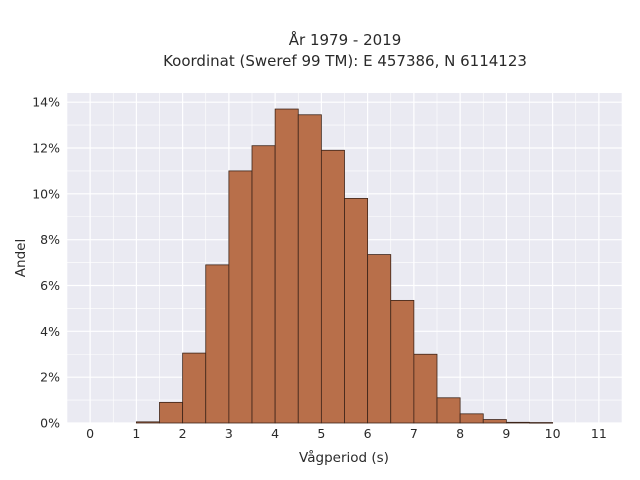 The image size is (640, 480). I want to click on chart-title-line1: År 1979 - 2019, so click(345, 39).